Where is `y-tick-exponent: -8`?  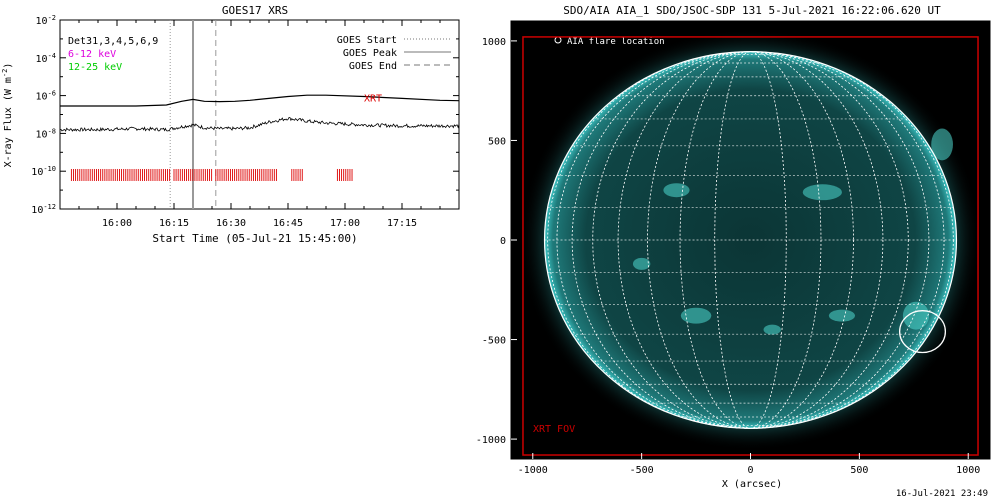 y-tick-exponent: -8 is located at coordinates (52, 131).